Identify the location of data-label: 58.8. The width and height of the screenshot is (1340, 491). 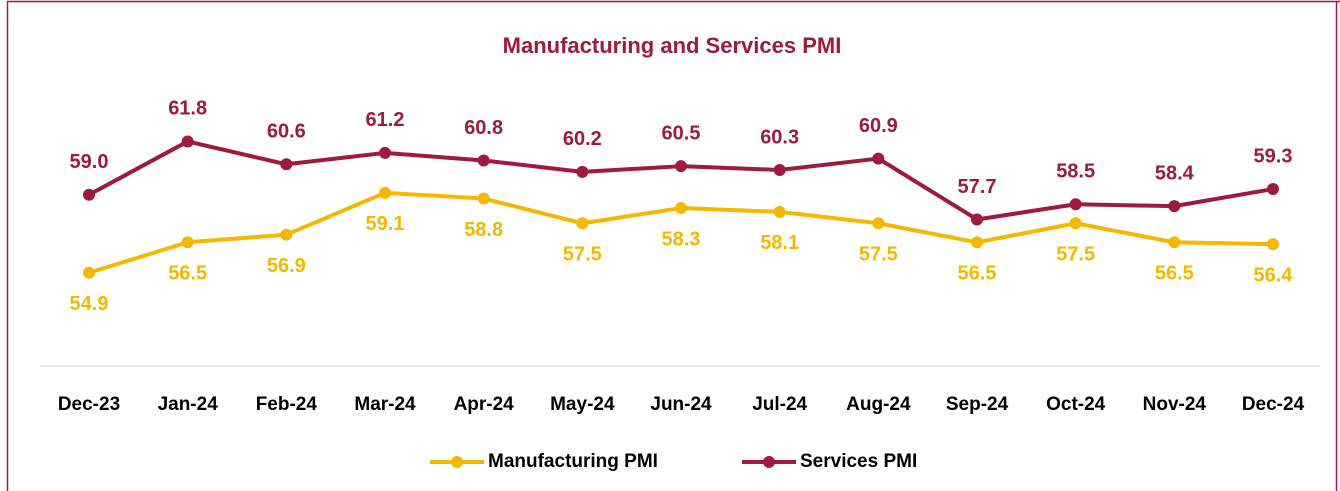
(483, 230).